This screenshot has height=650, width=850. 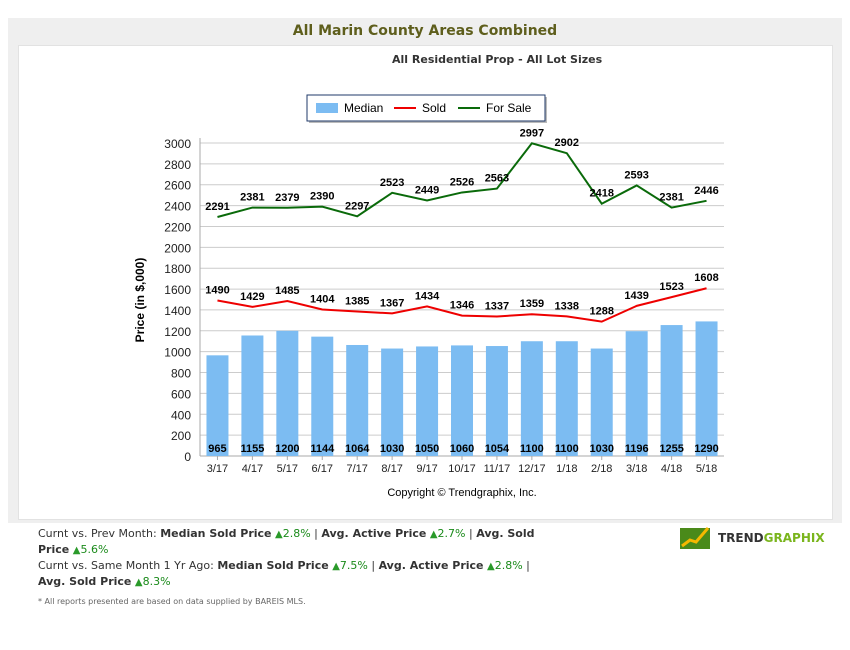 What do you see at coordinates (532, 304) in the screenshot?
I see `line-data-label: 1359` at bounding box center [532, 304].